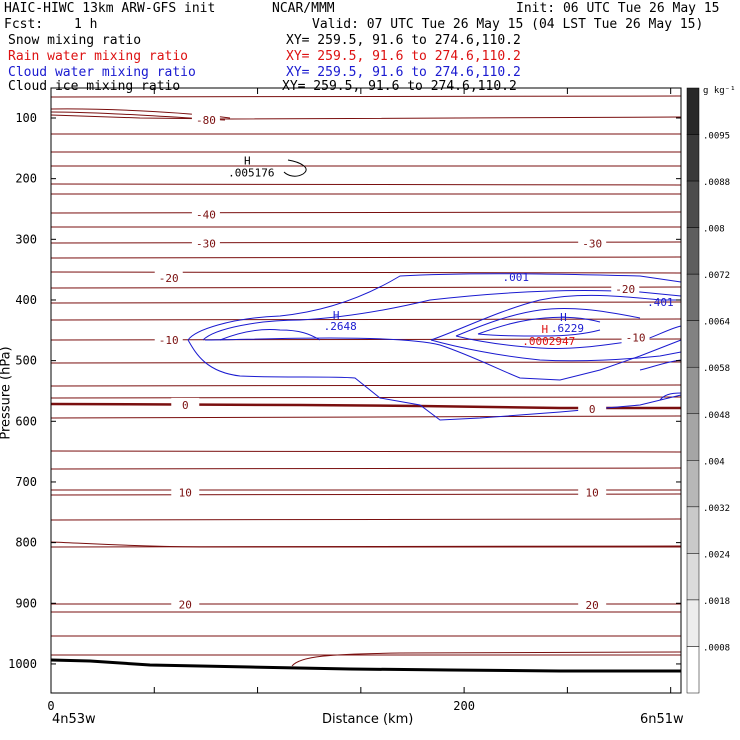 The height and width of the screenshot is (740, 740). What do you see at coordinates (716, 602) in the screenshot?
I see `colorbar-label: .0018` at bounding box center [716, 602].